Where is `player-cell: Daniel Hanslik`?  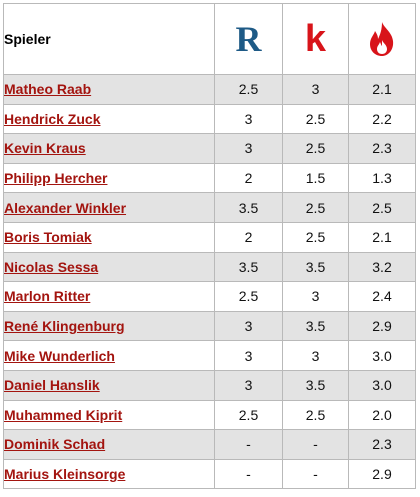 player-cell: Daniel Hanslik is located at coordinates (109, 385).